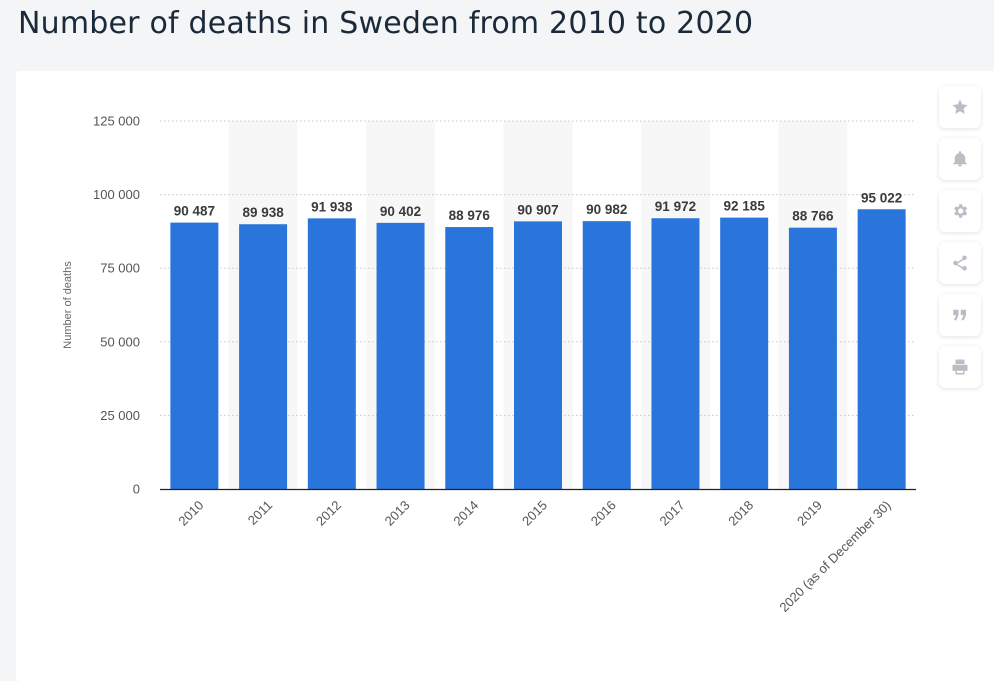 Image resolution: width=994 pixels, height=681 pixels. I want to click on data-label: 95 022, so click(881, 197).